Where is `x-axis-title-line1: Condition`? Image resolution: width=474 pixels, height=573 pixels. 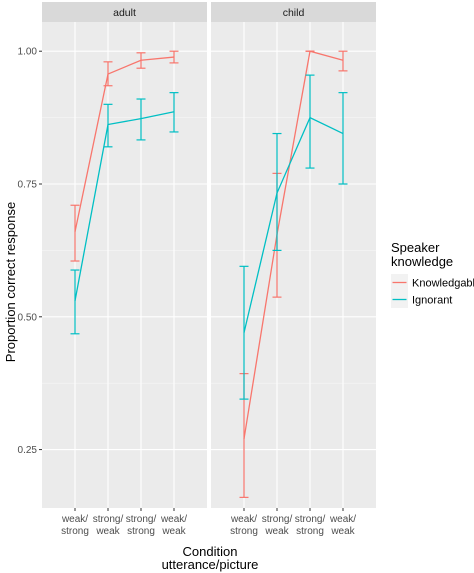
x-axis-title-line1: Condition is located at coordinates (210, 551).